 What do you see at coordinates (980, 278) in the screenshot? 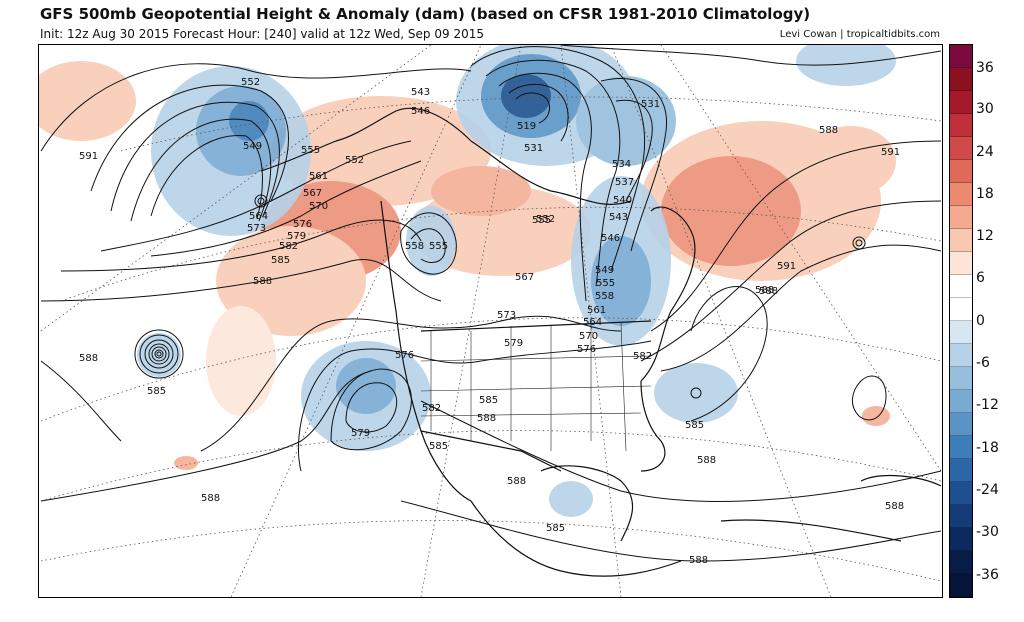
I see `colorbar-tick-label: 6` at bounding box center [980, 278].